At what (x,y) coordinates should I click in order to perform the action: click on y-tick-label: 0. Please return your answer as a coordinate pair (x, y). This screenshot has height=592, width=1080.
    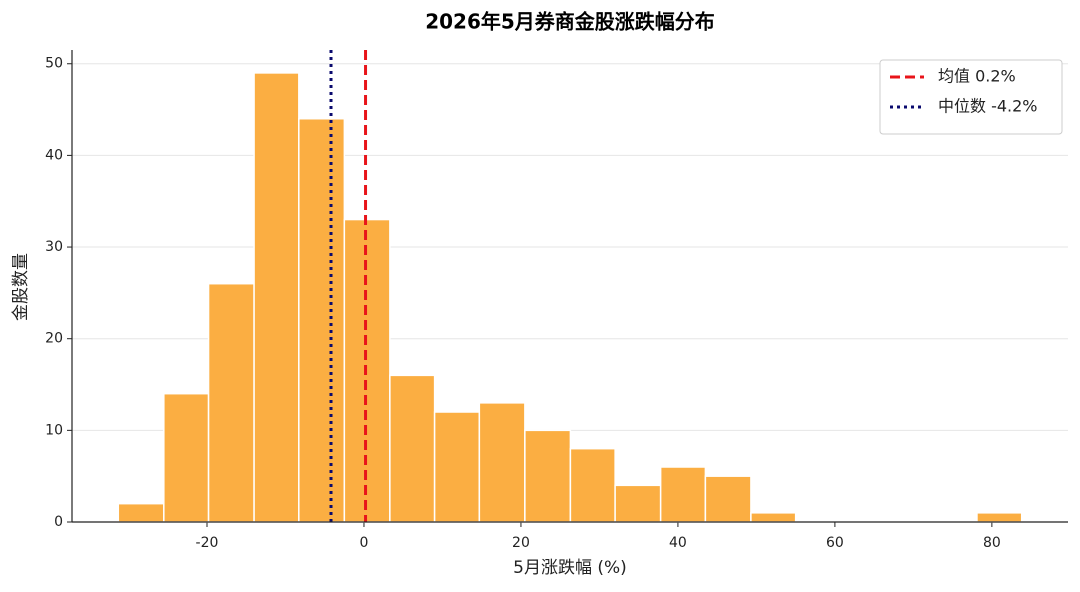
    Looking at the image, I should click on (58, 522).